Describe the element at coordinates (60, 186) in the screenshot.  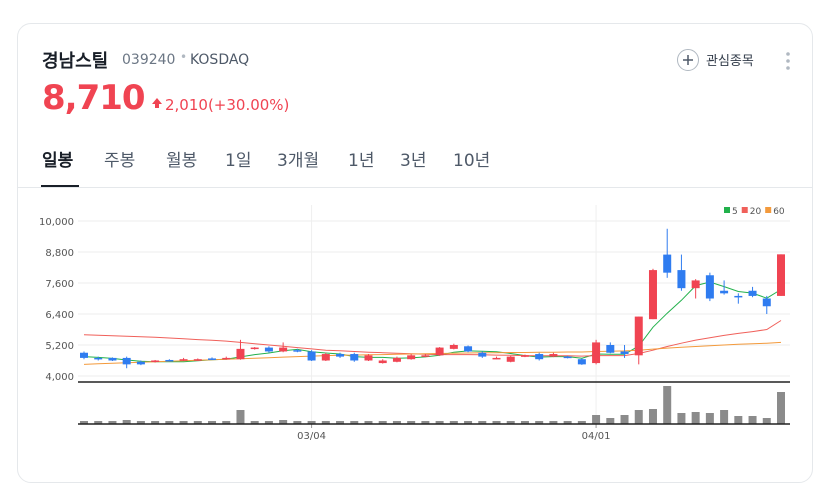
I see `tab-underline` at that location.